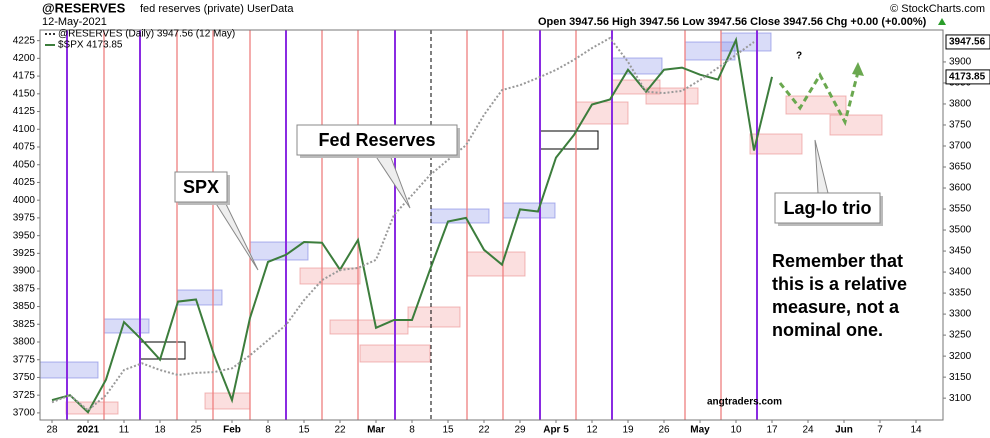  Describe the element at coordinates (556, 430) in the screenshot. I see `x-tick-label: Apr 5` at that location.